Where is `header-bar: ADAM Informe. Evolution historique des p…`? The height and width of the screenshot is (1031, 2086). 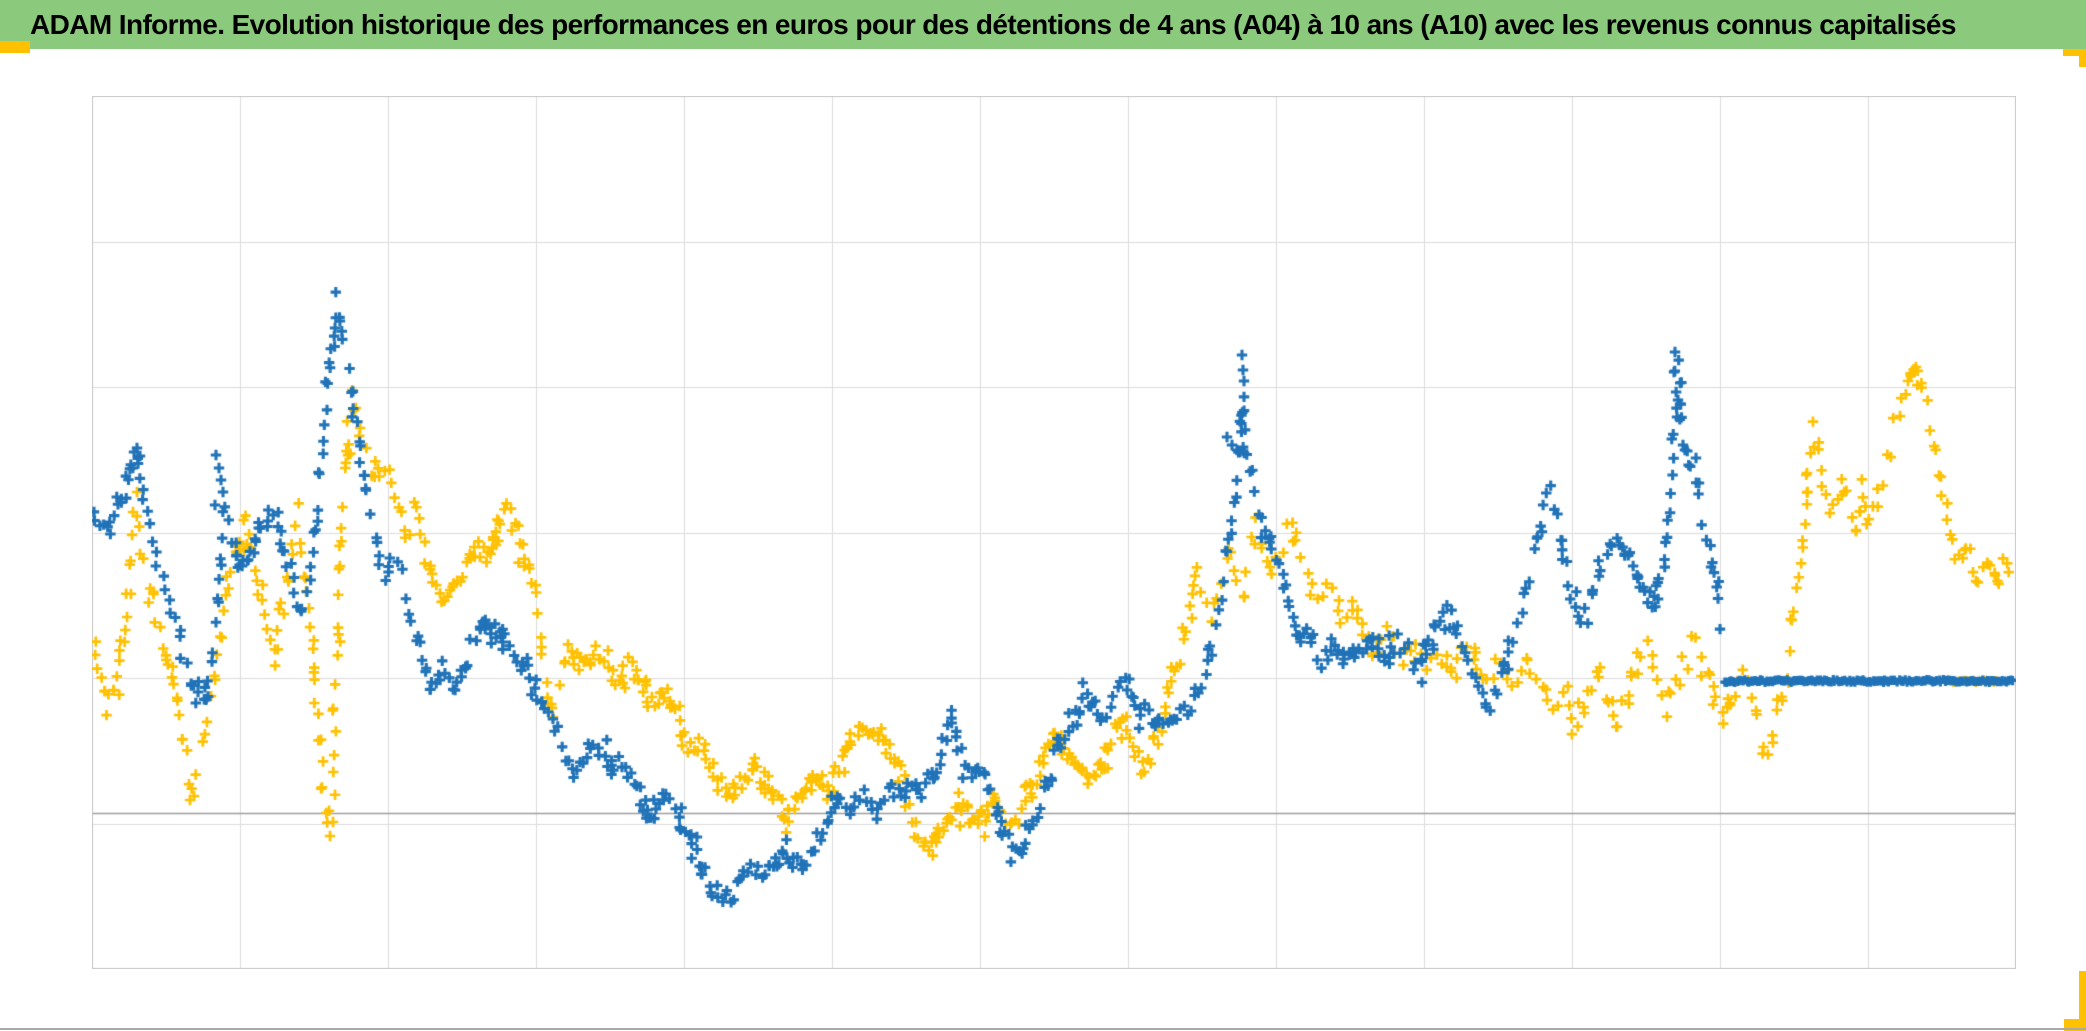
header-bar: ADAM Informe. Evolution historique des p… is located at coordinates (1043, 24).